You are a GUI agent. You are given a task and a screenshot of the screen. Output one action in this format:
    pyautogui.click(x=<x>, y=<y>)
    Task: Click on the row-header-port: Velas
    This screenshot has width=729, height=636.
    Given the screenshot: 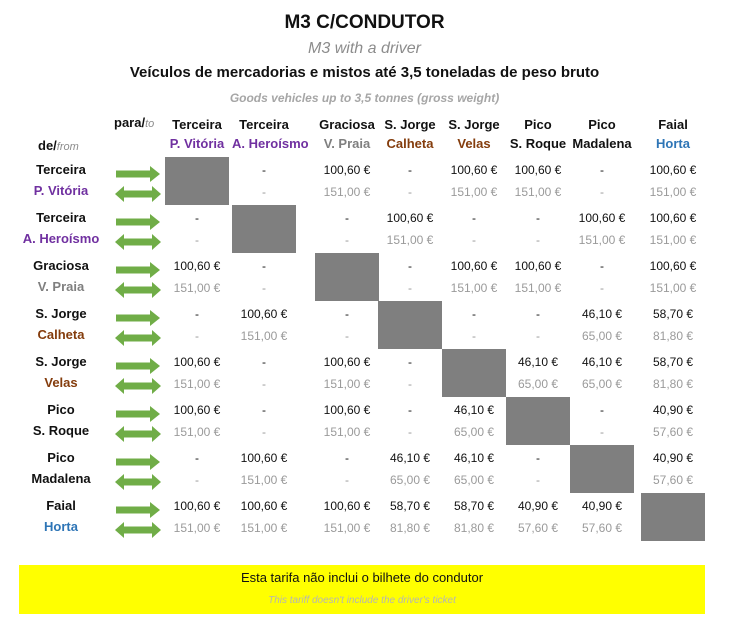 What is the action you would take?
    pyautogui.click(x=61, y=382)
    